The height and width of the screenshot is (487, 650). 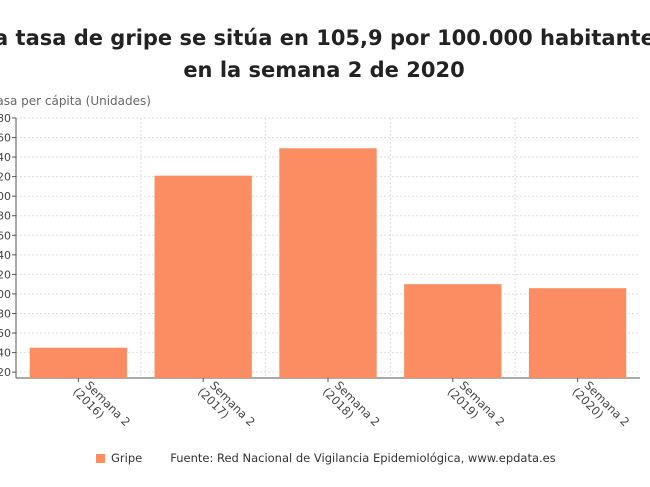 I want to click on legend-swatch, so click(x=100, y=458).